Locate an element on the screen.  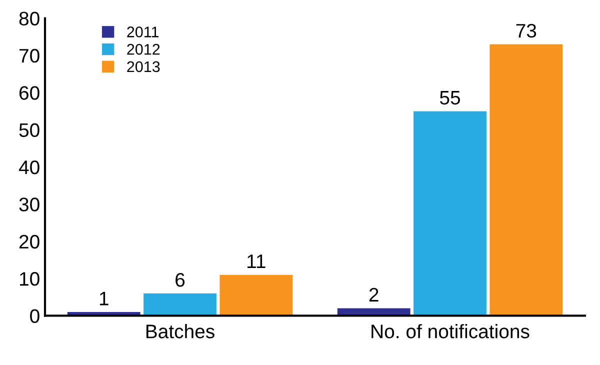
y-tick-label: 10 is located at coordinates (30, 279).